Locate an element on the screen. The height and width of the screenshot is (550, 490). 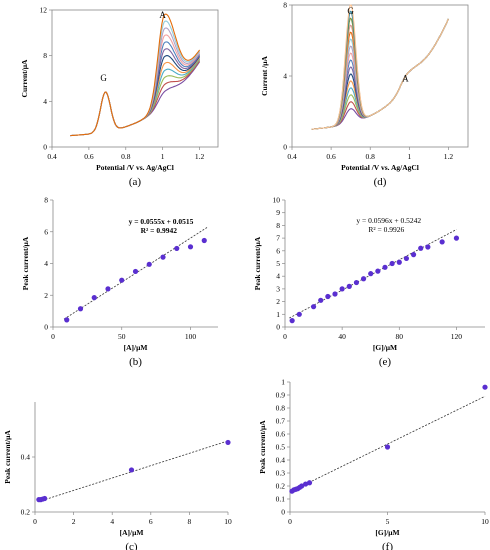
y-tick-label: 0.9 is located at coordinates (281, 395).